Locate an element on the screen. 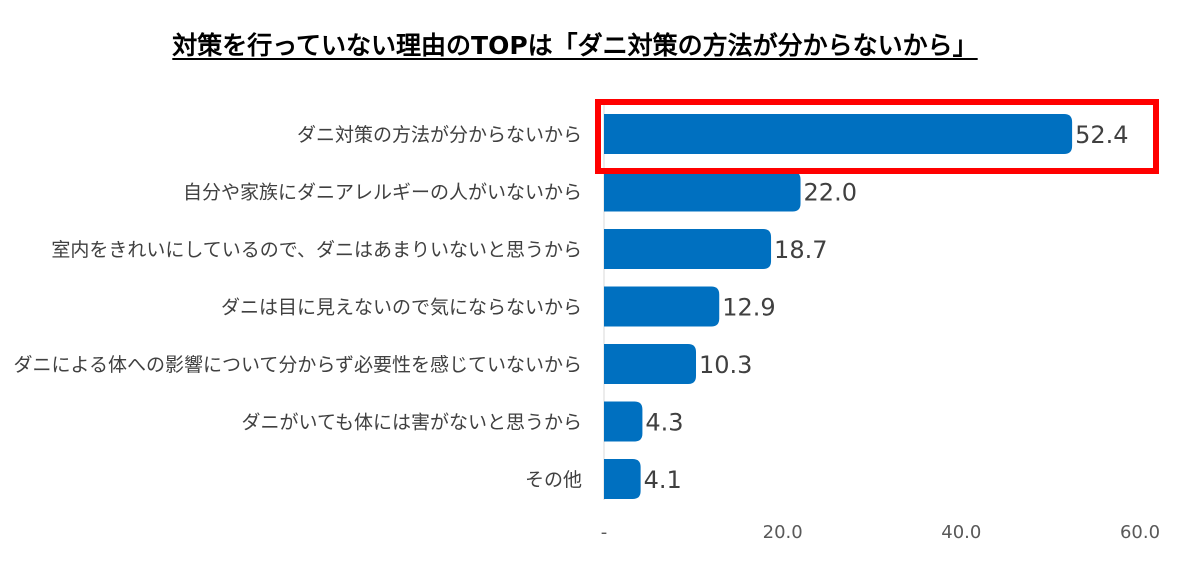 This screenshot has width=1200, height=571. x-tick-label-1: 20.0 is located at coordinates (783, 532).